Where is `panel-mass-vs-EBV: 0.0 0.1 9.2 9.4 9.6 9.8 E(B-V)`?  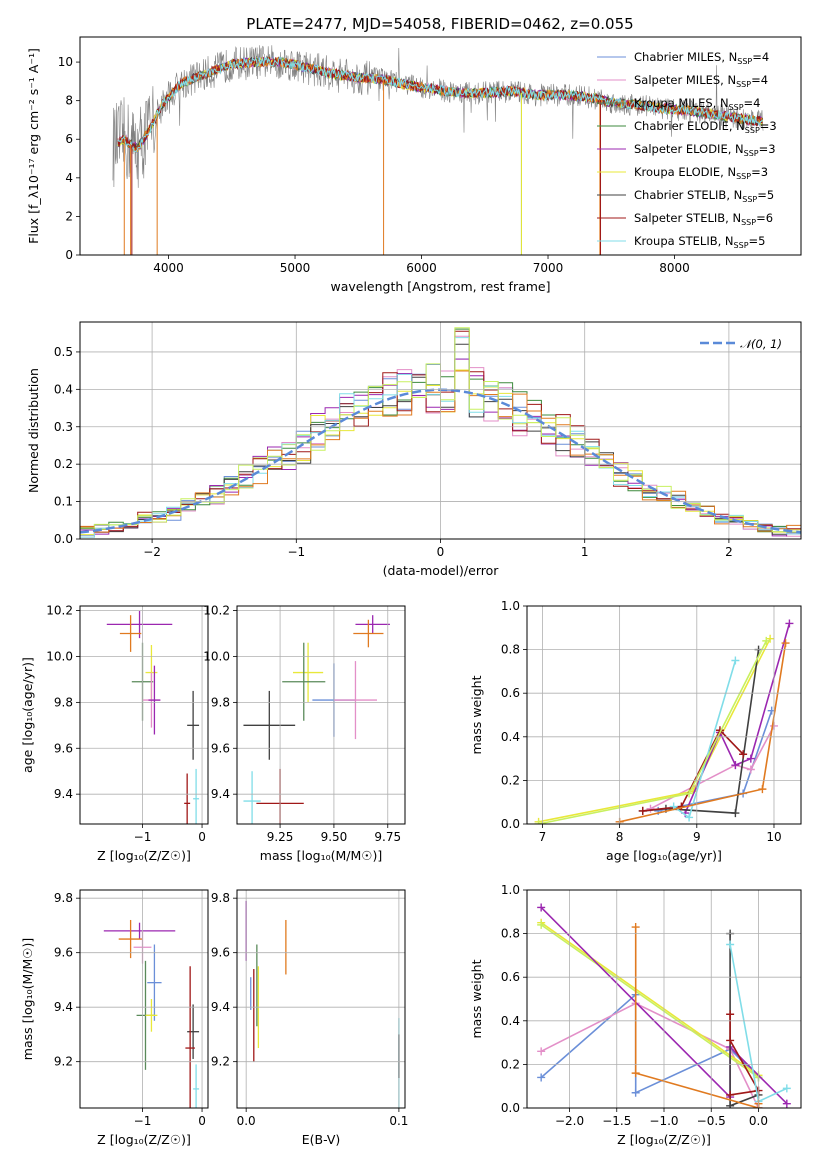 panel-mass-vs-EBV: 0.0 0.1 9.2 9.4 9.6 9.8 E(B-V) is located at coordinates (310, 1018).